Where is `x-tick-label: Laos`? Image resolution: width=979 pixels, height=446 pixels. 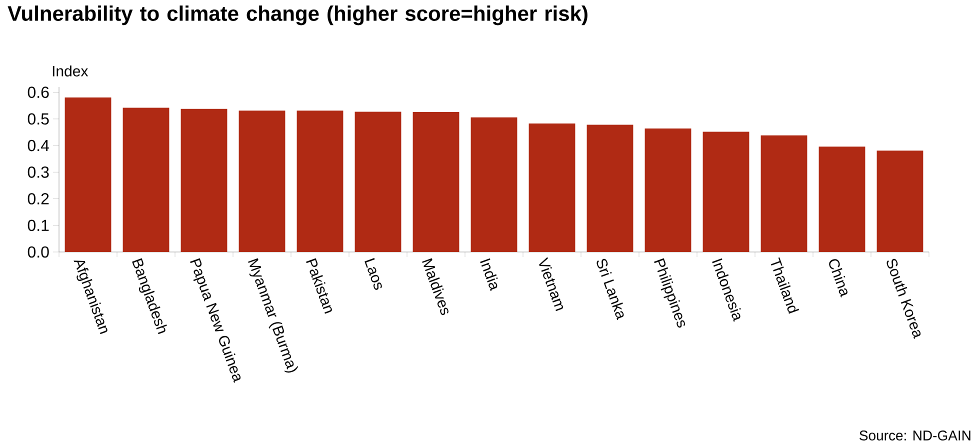
x-tick-label: Laos is located at coordinates (373, 274).